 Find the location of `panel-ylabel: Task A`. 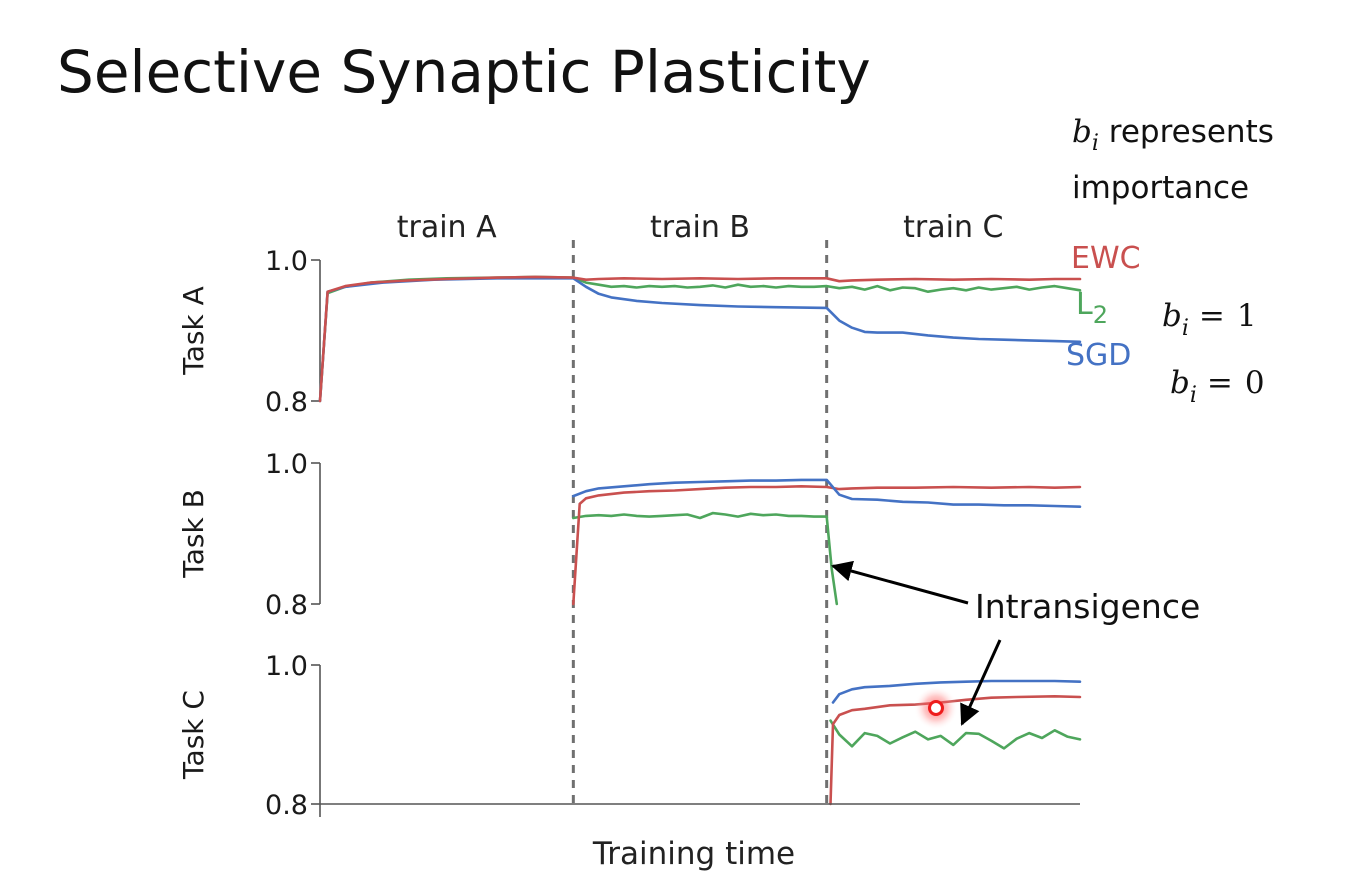

panel-ylabel: Task A is located at coordinates (193, 330).